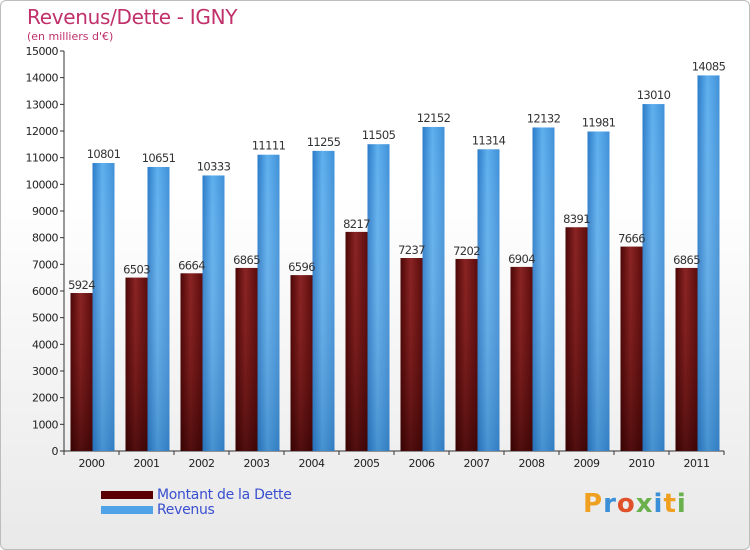 The height and width of the screenshot is (550, 750). I want to click on logo-letter: P, so click(593, 504).